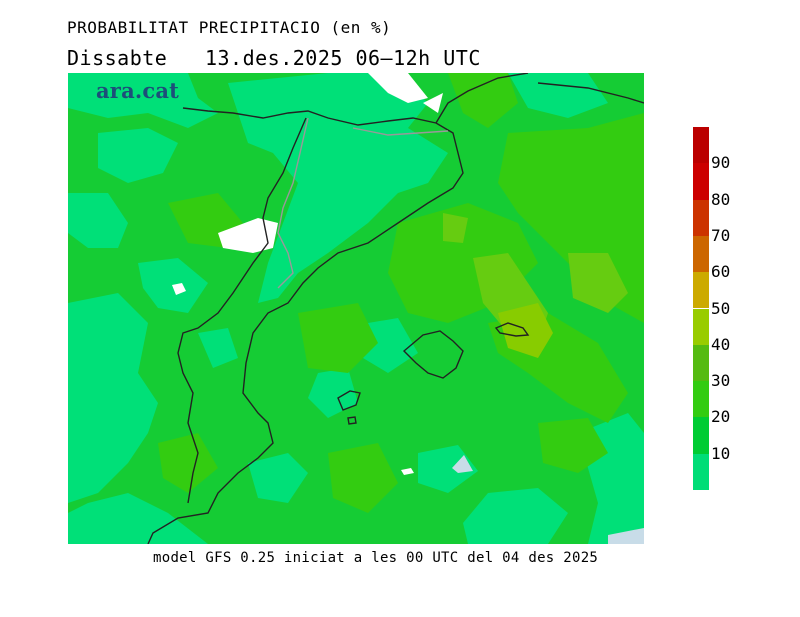 This screenshot has width=800, height=617. Describe the element at coordinates (548, 499) in the screenshot. I see `sea-ice-areas` at that location.